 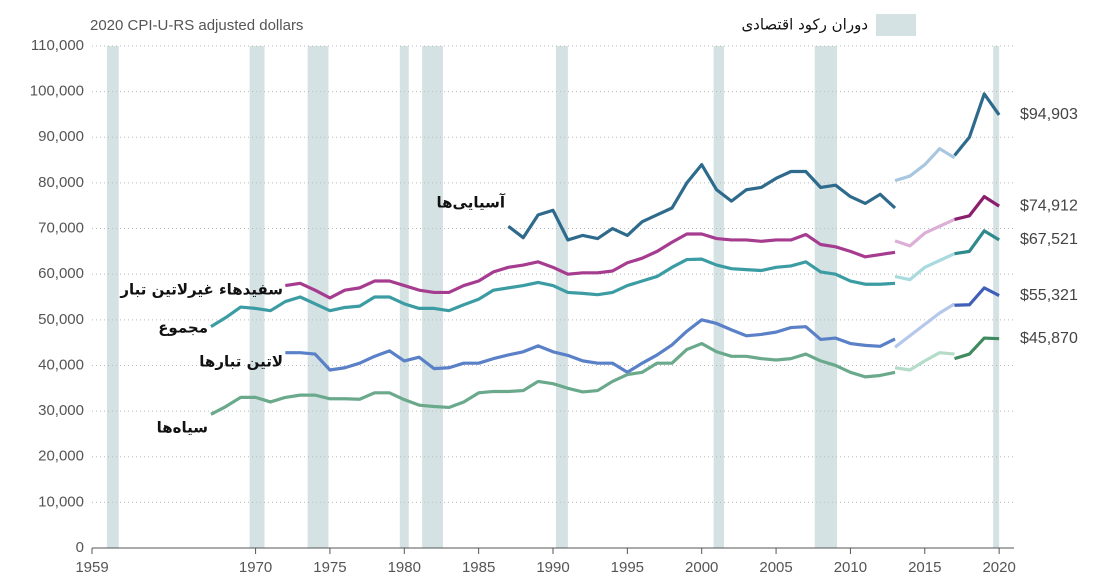 What do you see at coordinates (471, 203) in the screenshot?
I see `series-label: آسیایی‌ها` at bounding box center [471, 203].